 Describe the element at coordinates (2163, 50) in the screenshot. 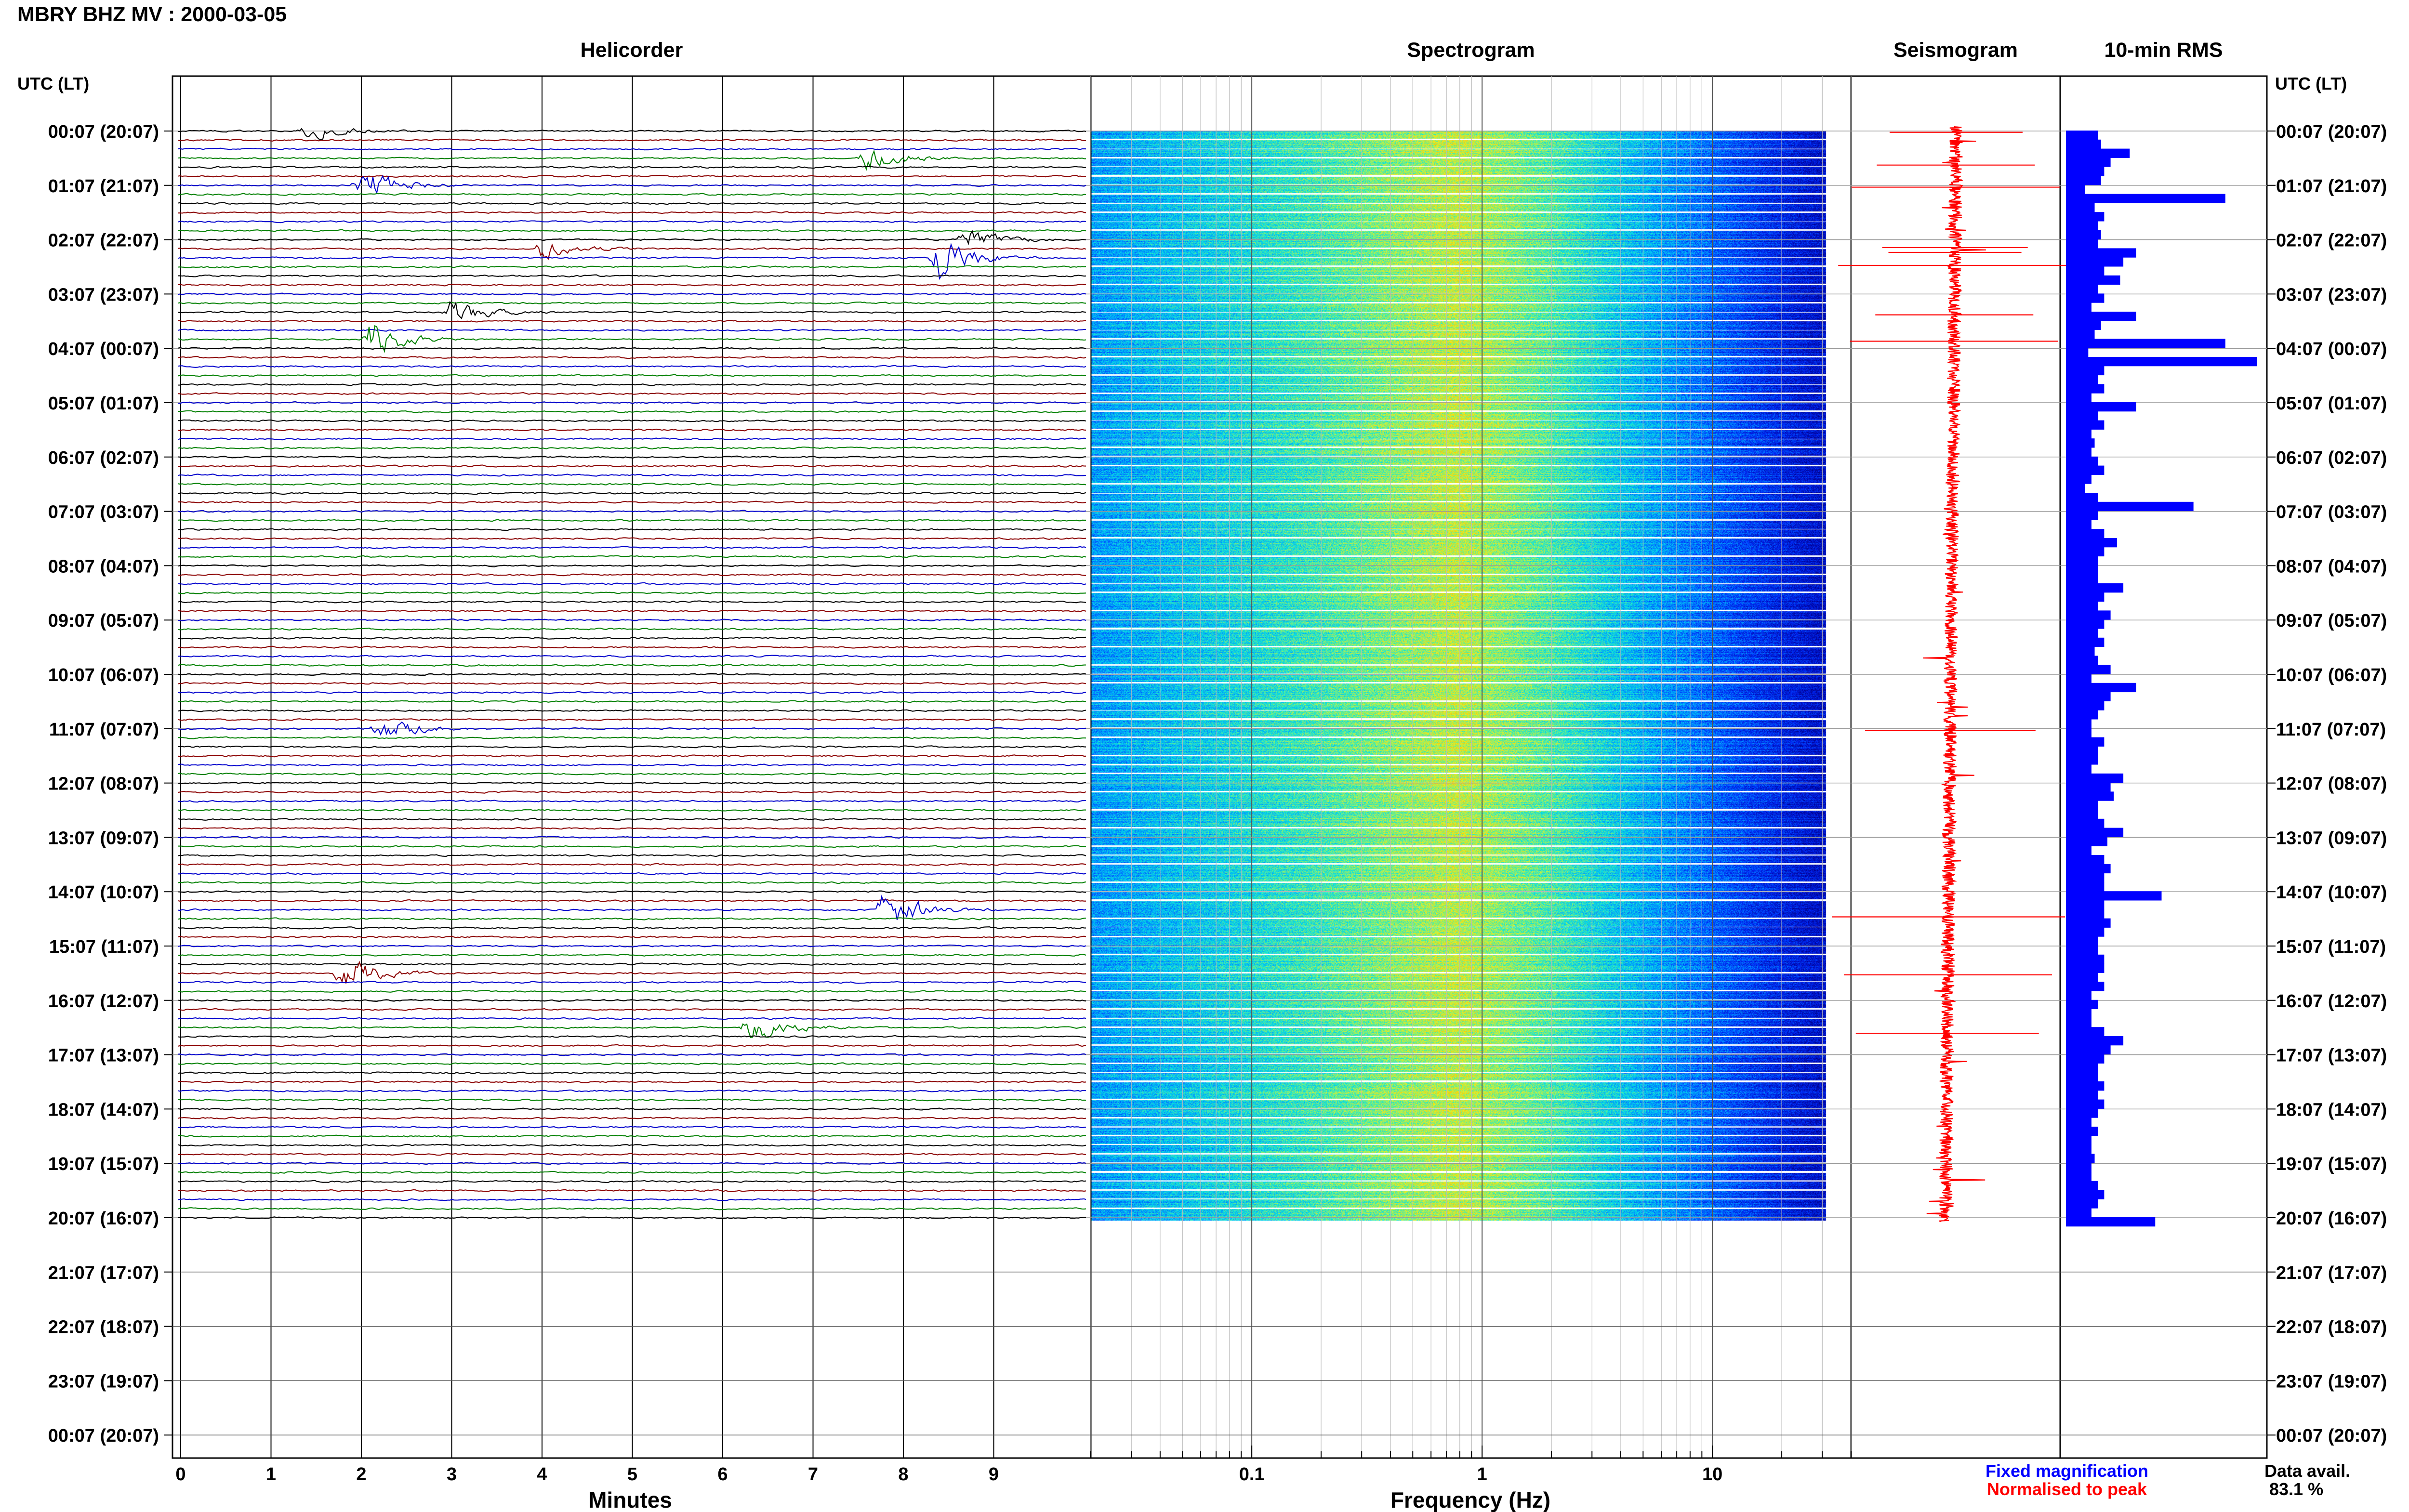

I see `rms-title: 10-min RMS` at that location.